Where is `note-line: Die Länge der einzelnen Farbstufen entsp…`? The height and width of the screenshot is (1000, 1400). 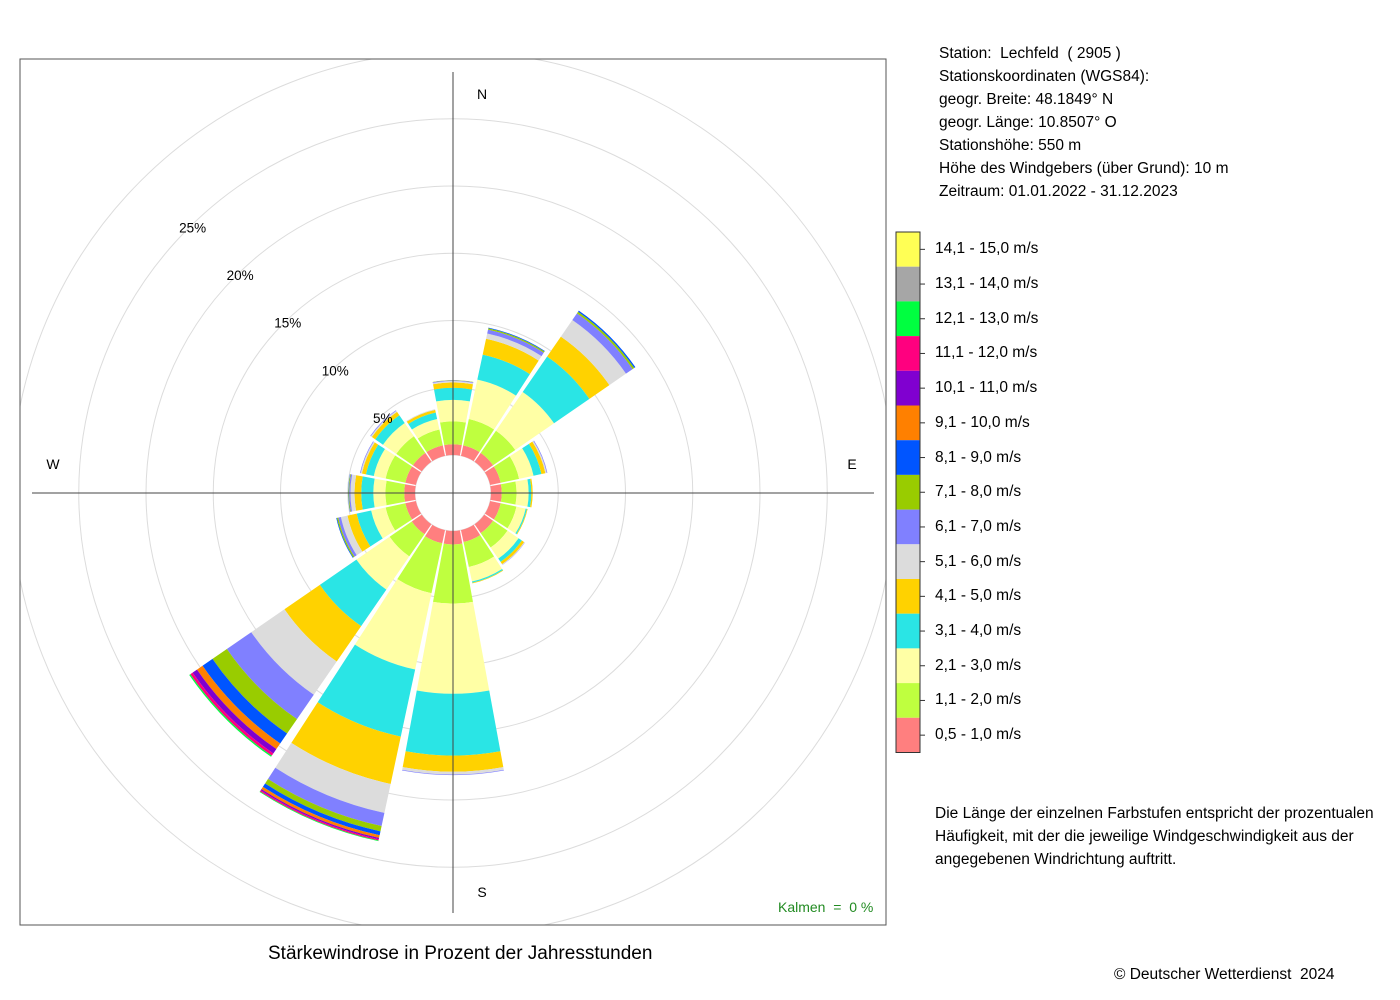 note-line: Die Länge der einzelnen Farbstufen entsp… is located at coordinates (1154, 813).